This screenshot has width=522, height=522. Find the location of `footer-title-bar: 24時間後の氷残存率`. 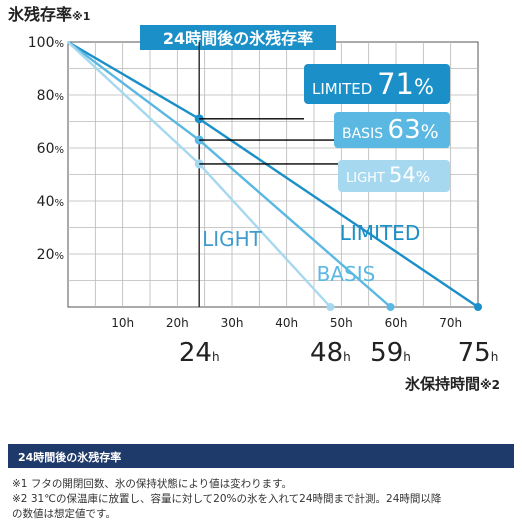

footer-title-bar: 24時間後の氷残存率 is located at coordinates (261, 456).